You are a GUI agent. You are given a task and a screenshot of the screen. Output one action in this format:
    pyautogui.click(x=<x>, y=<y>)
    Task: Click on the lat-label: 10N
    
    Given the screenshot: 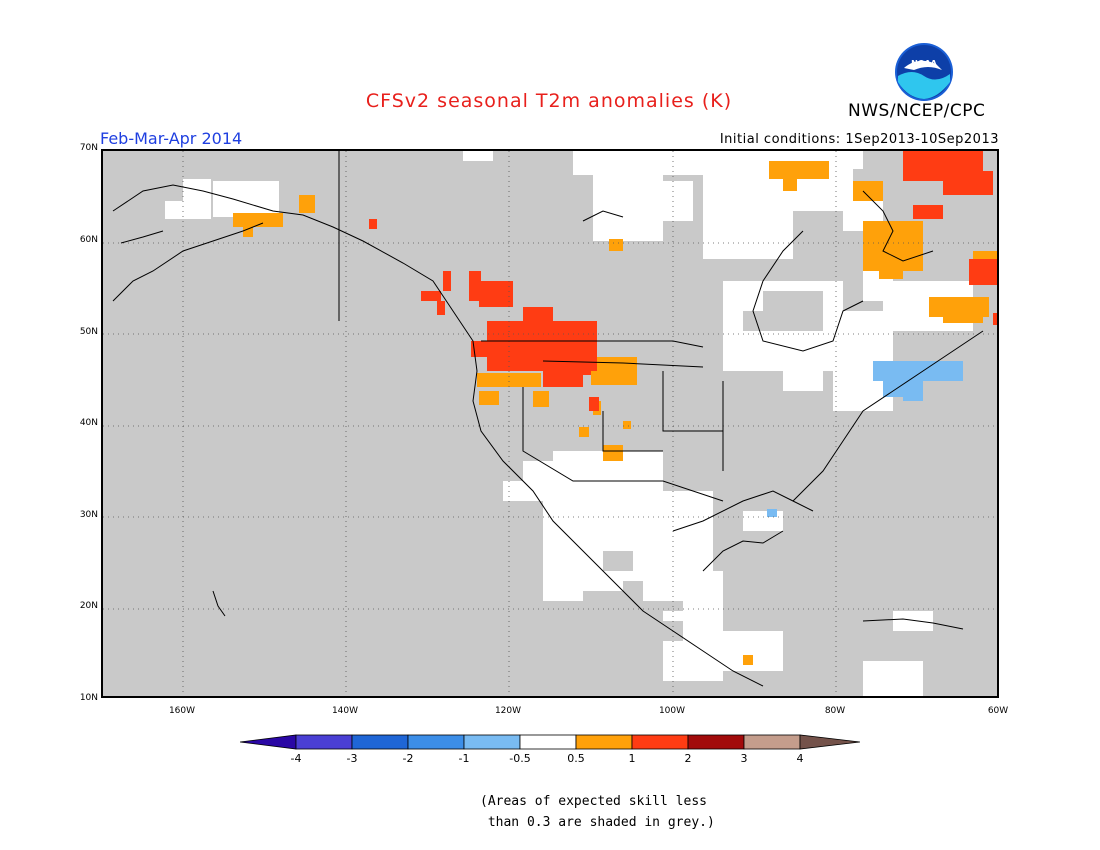 What is the action you would take?
    pyautogui.click(x=88, y=698)
    